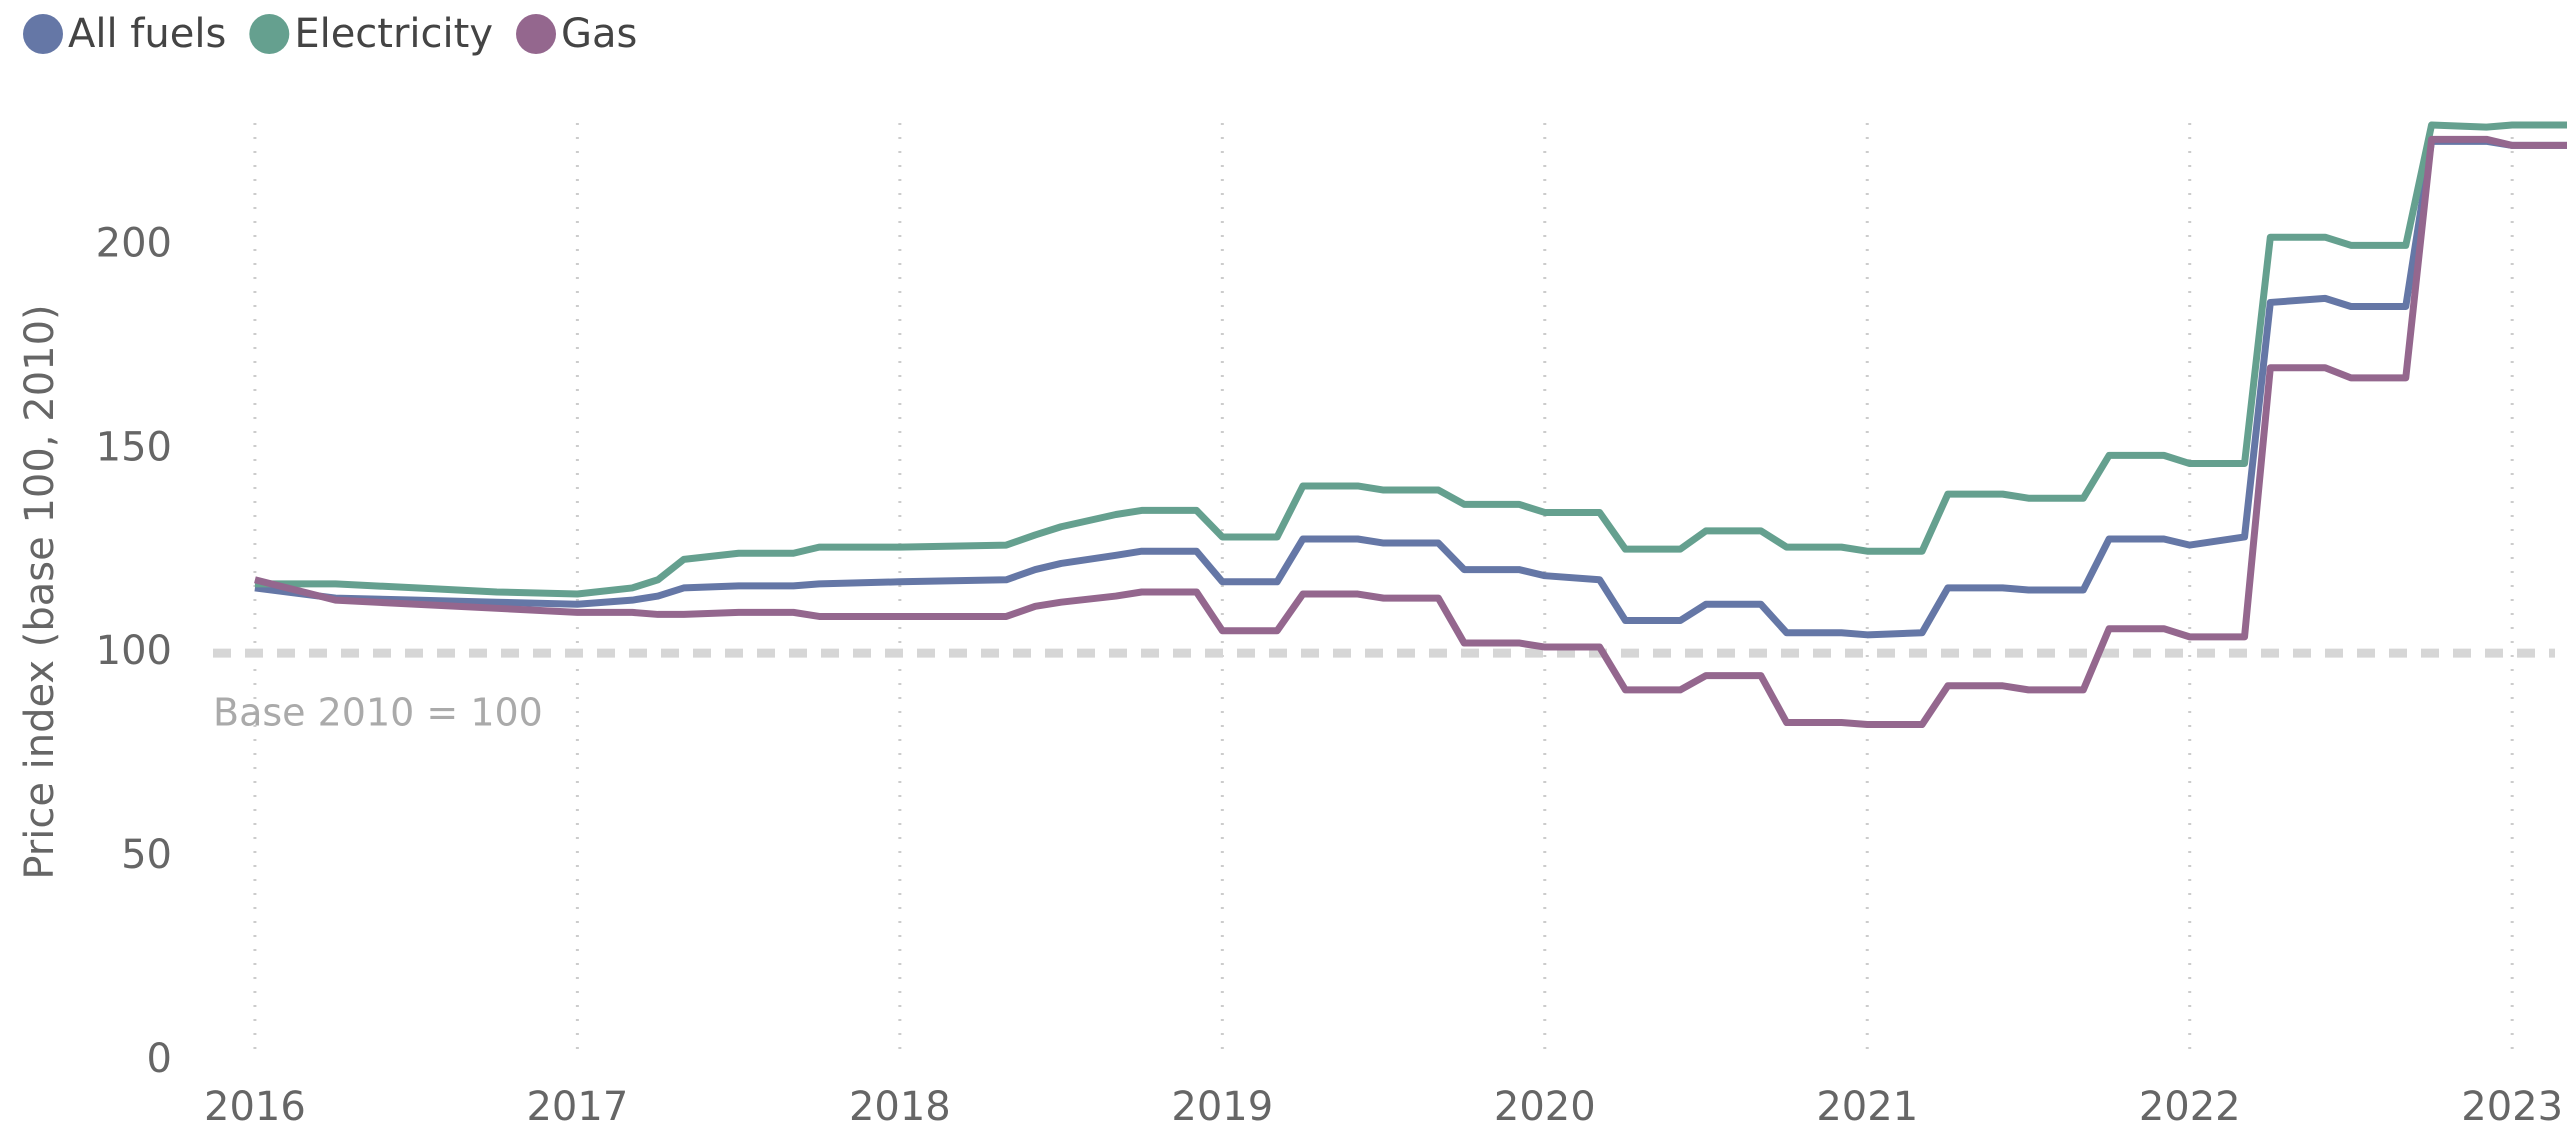  What do you see at coordinates (577, 1106) in the screenshot?
I see `x-tick-label: 2017` at bounding box center [577, 1106].